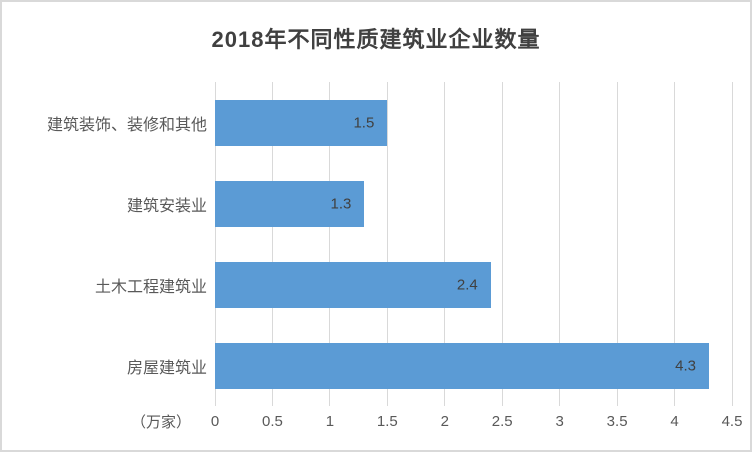 This screenshot has height=452, width=752. I want to click on gridline-0.5, so click(272, 244).